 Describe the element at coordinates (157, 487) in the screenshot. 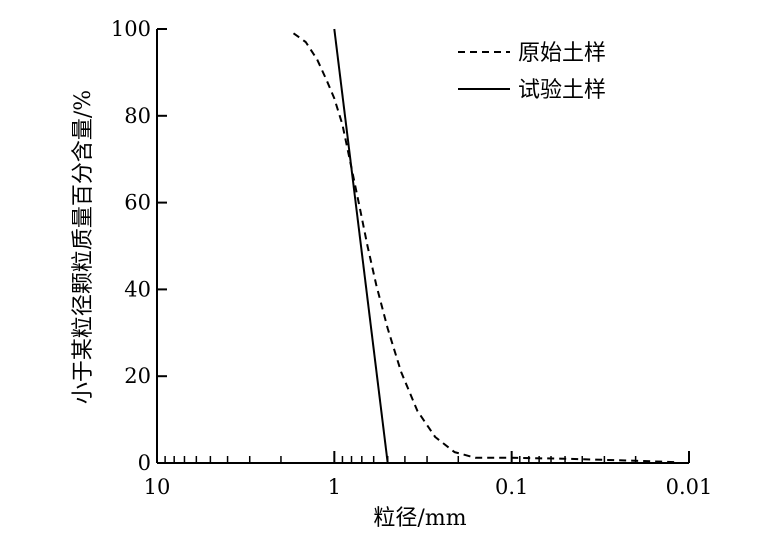

I see `x-tick-label: 10` at that location.